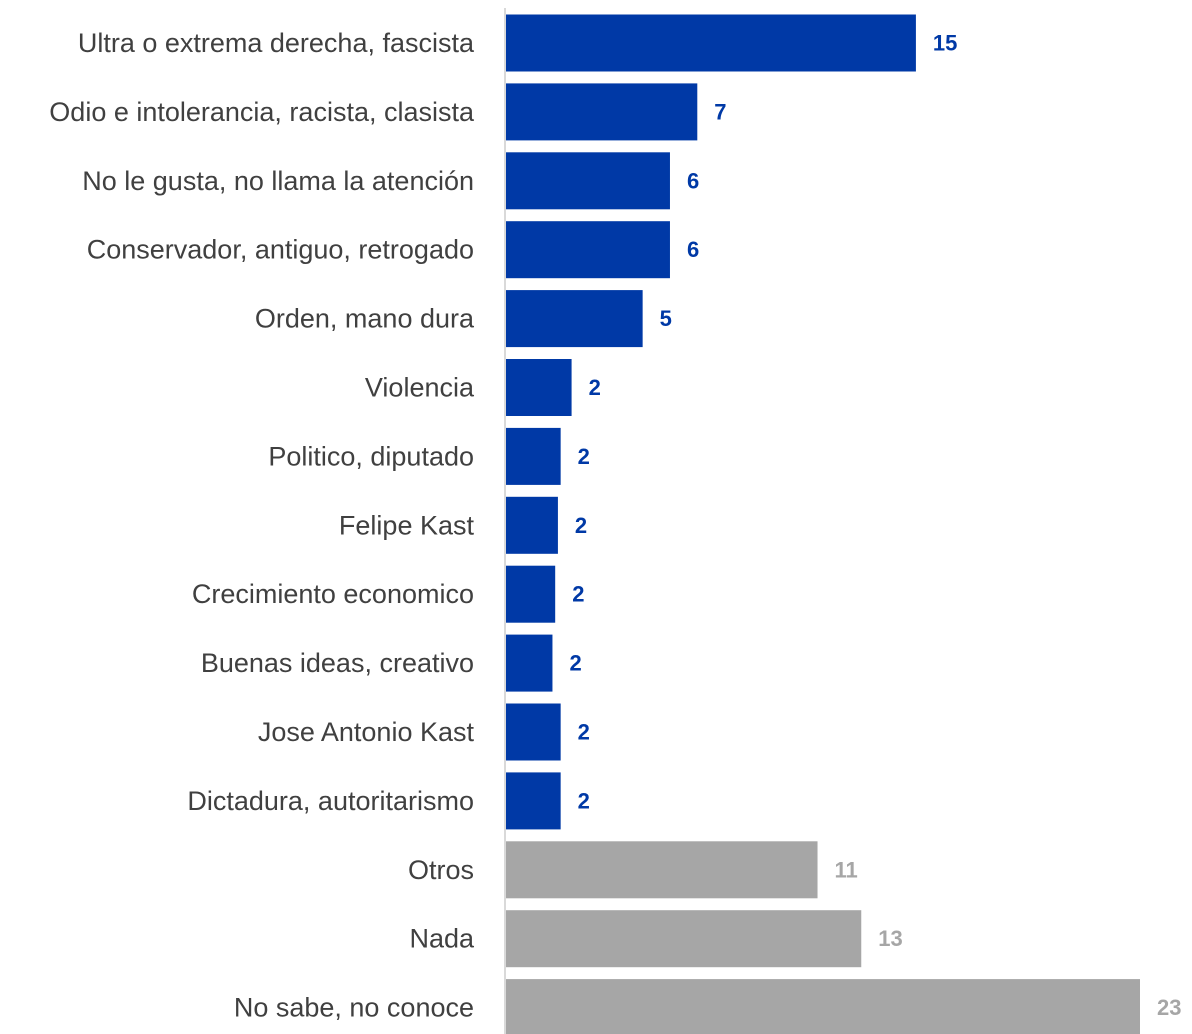  What do you see at coordinates (262, 112) in the screenshot?
I see `category-label: Odio e intolerancia, racista, clasista` at bounding box center [262, 112].